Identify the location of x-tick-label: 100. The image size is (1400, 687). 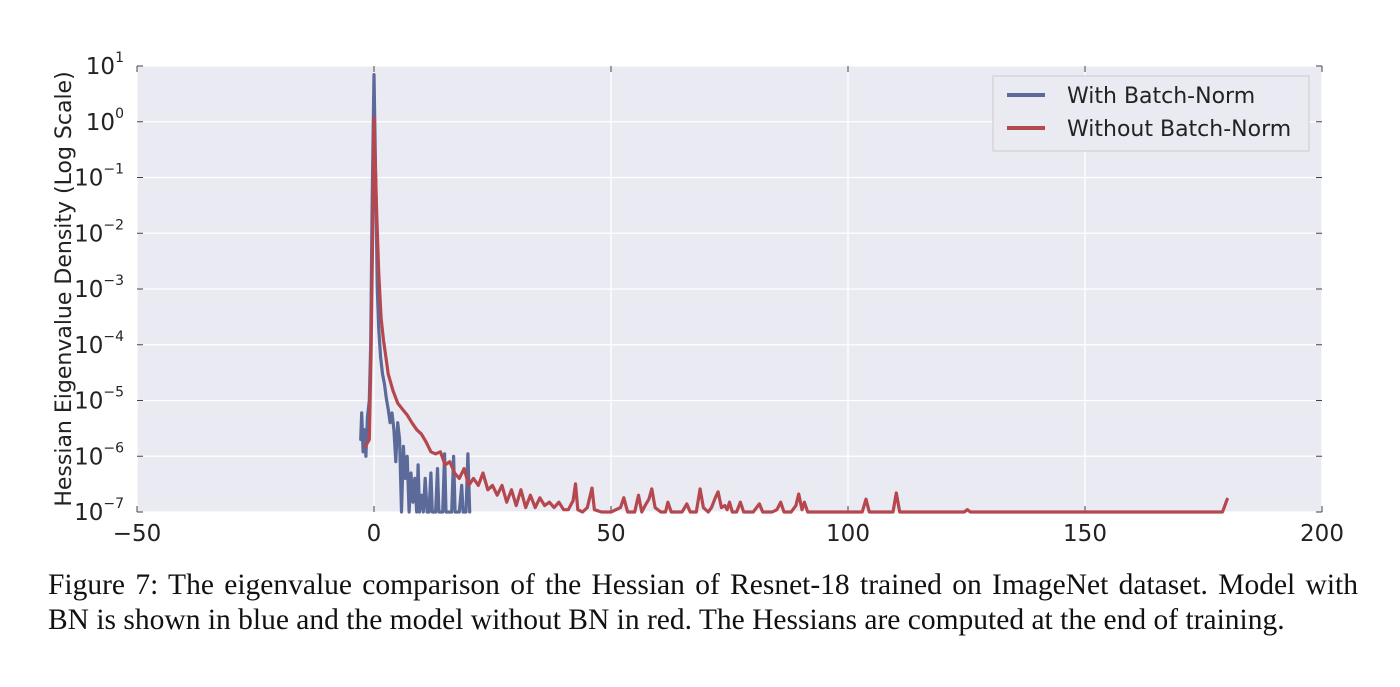
(848, 534).